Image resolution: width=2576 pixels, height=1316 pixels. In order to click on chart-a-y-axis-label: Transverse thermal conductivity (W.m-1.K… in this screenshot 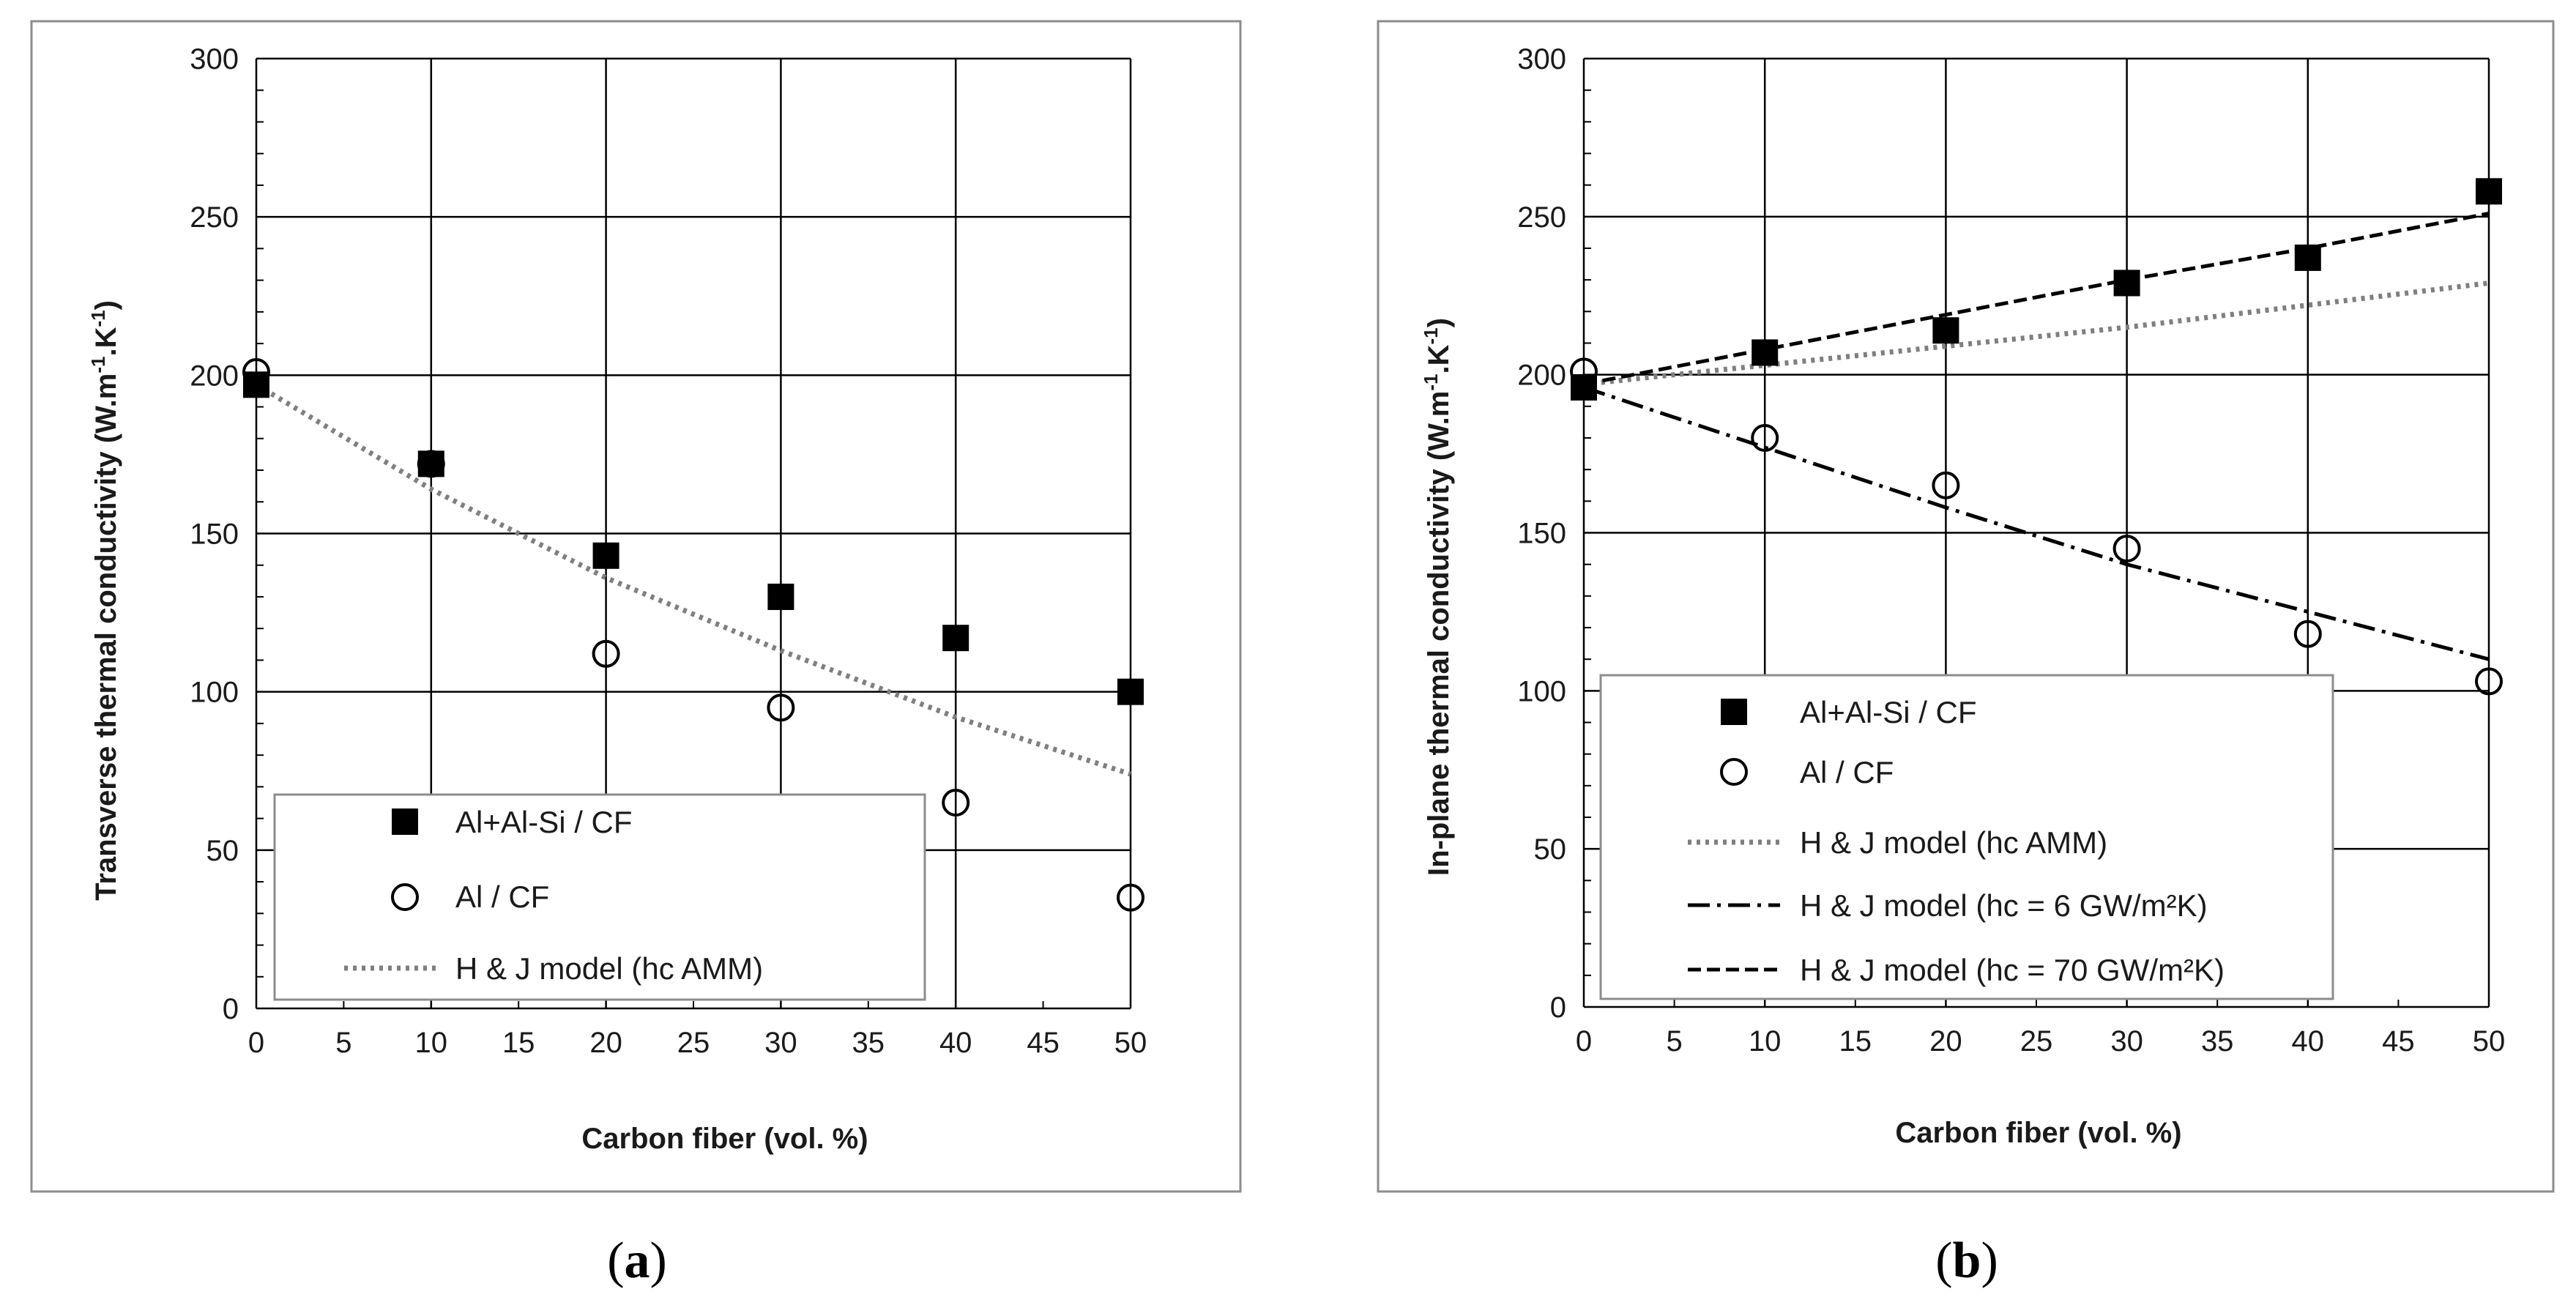, I will do `click(104, 600)`.